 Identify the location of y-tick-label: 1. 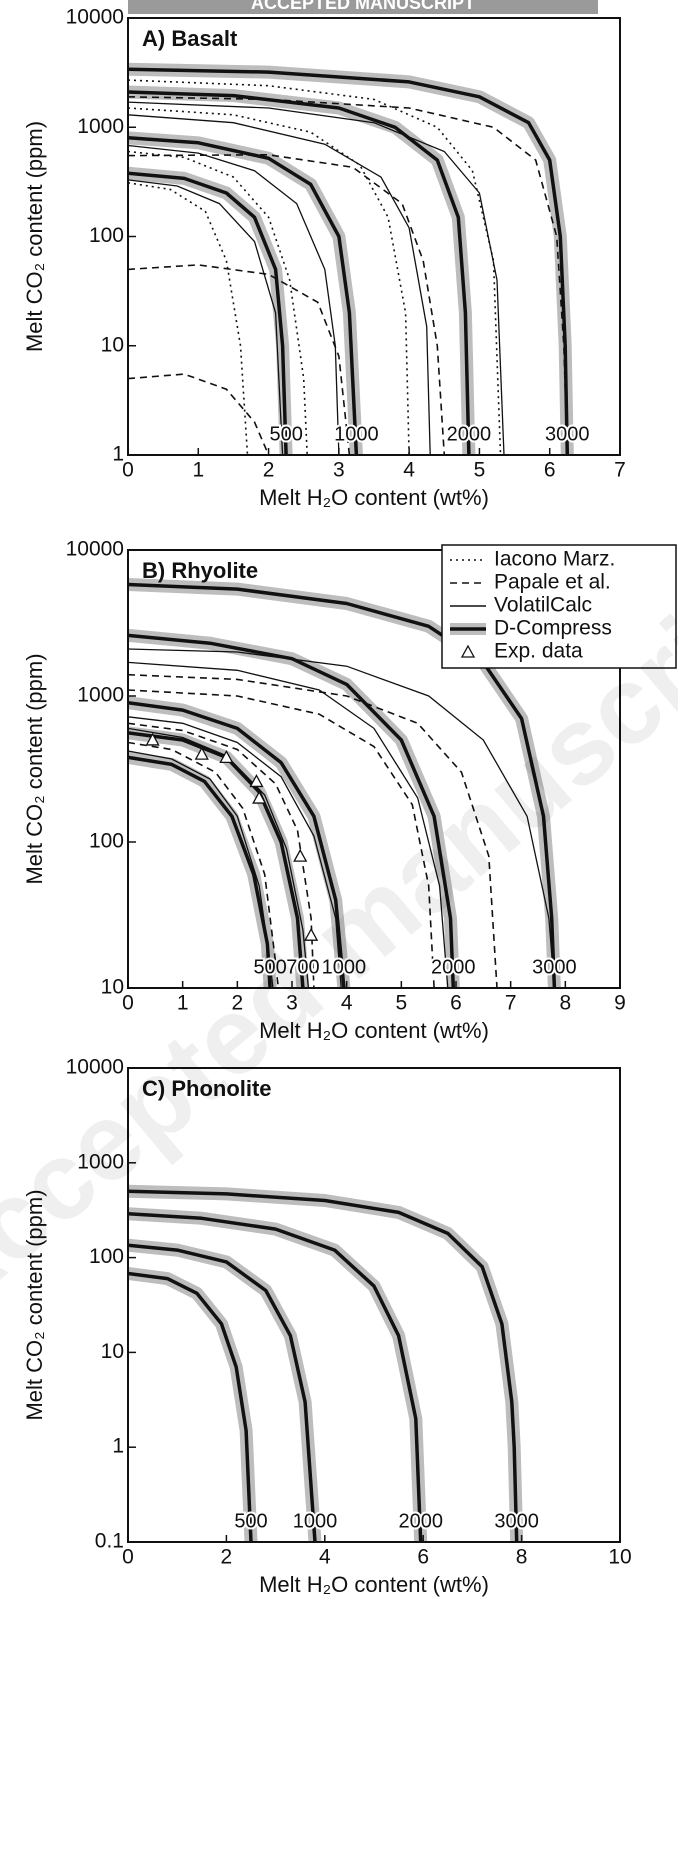
(118, 454).